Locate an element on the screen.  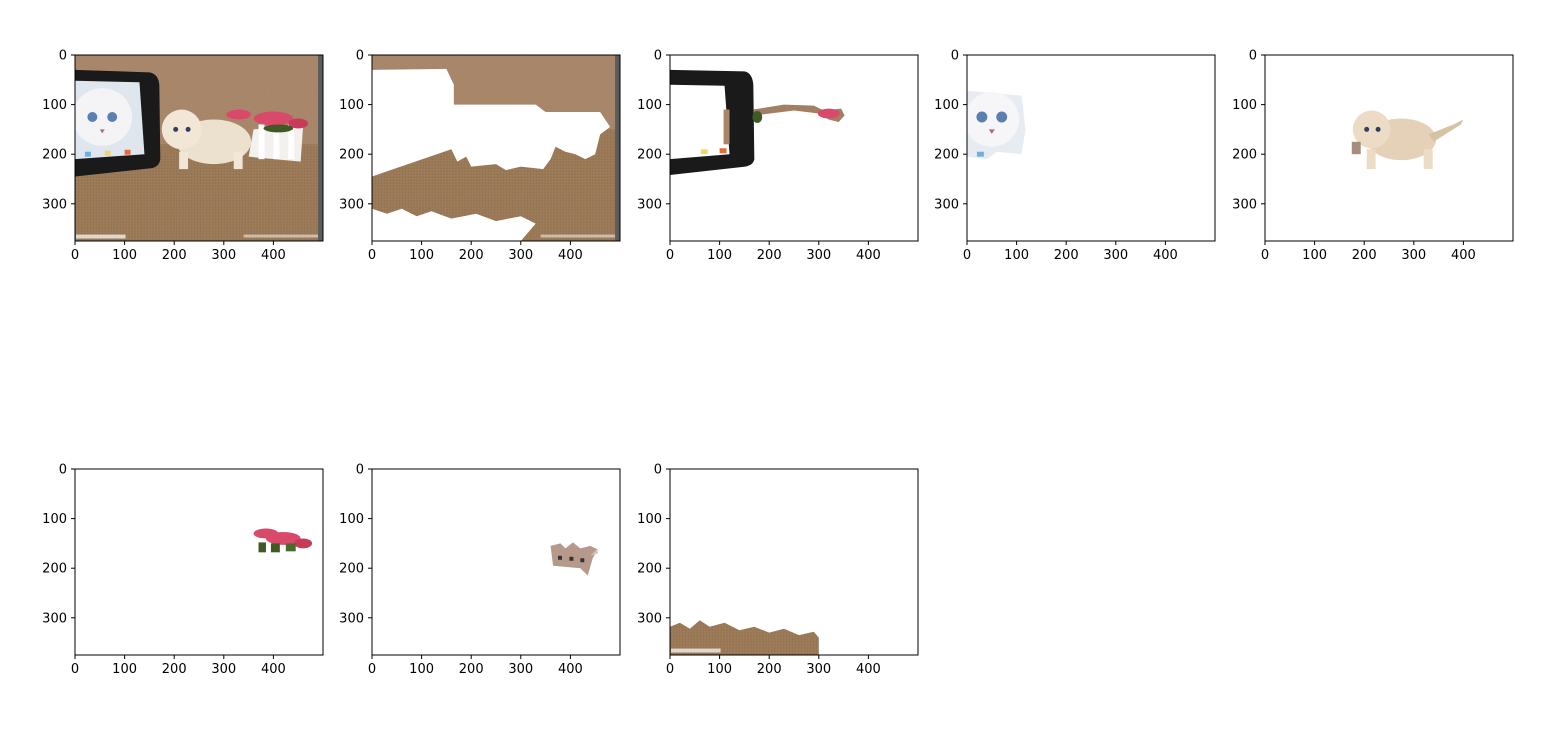
background-segment is located at coordinates (496, 148).